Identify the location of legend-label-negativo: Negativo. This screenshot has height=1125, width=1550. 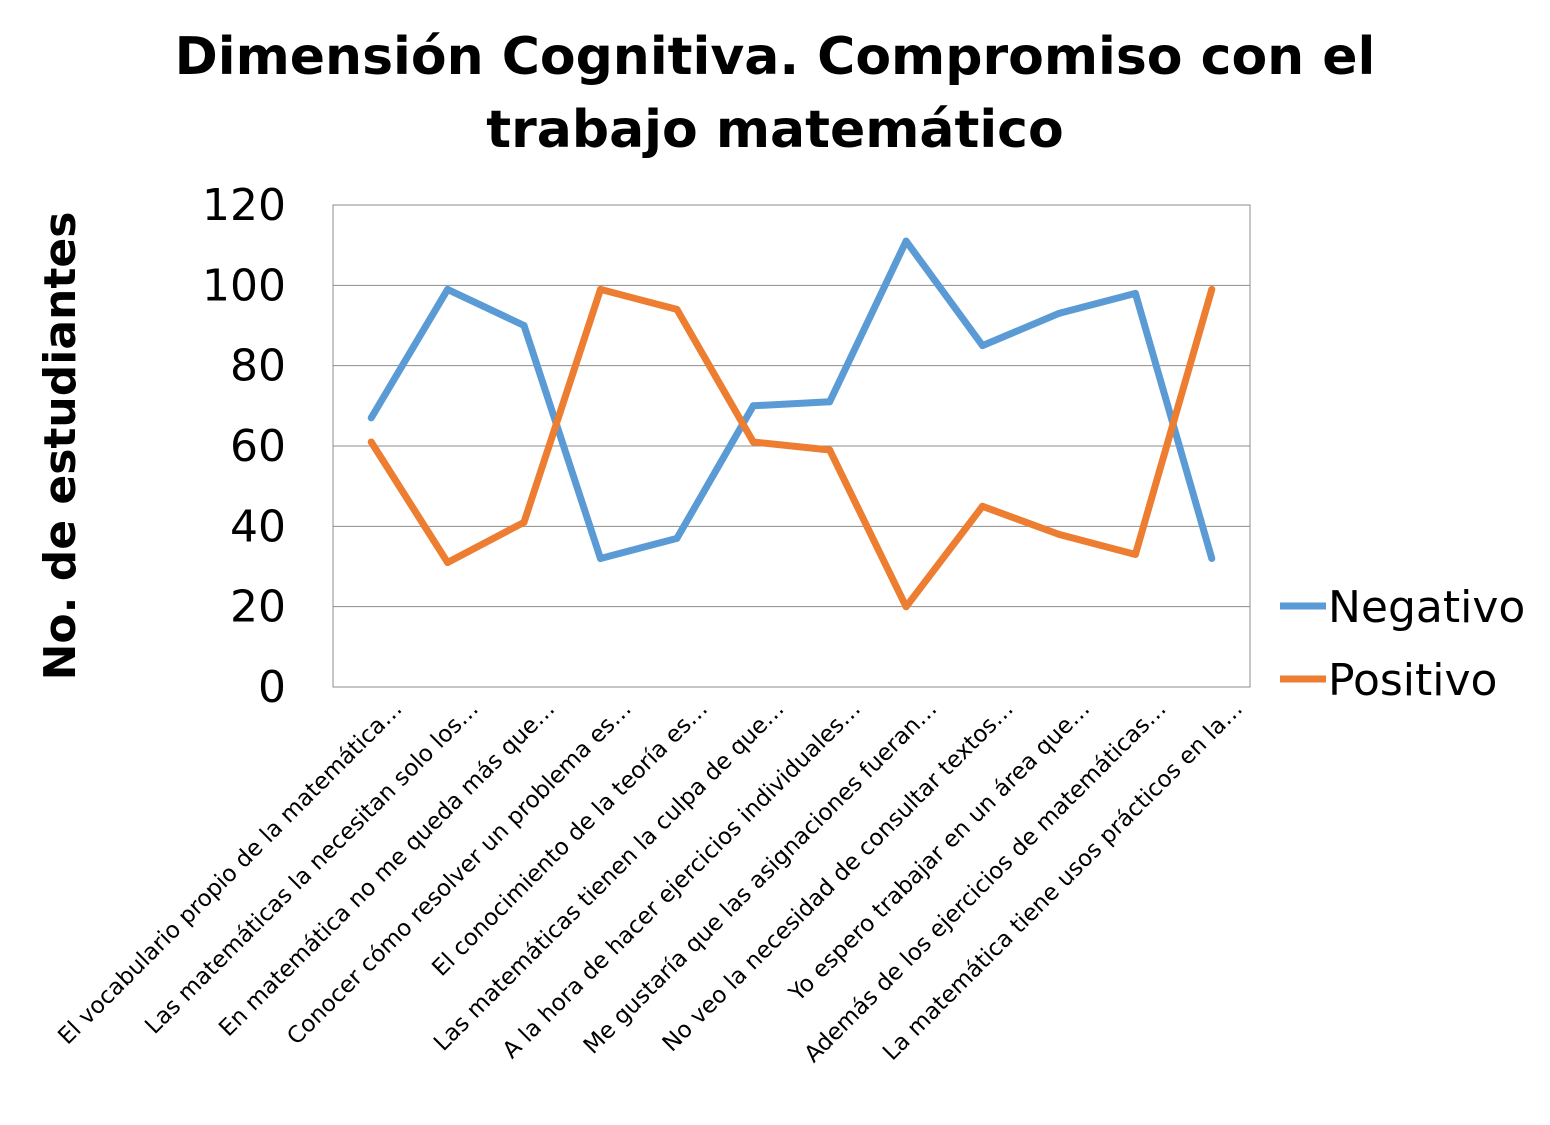
(1426, 607).